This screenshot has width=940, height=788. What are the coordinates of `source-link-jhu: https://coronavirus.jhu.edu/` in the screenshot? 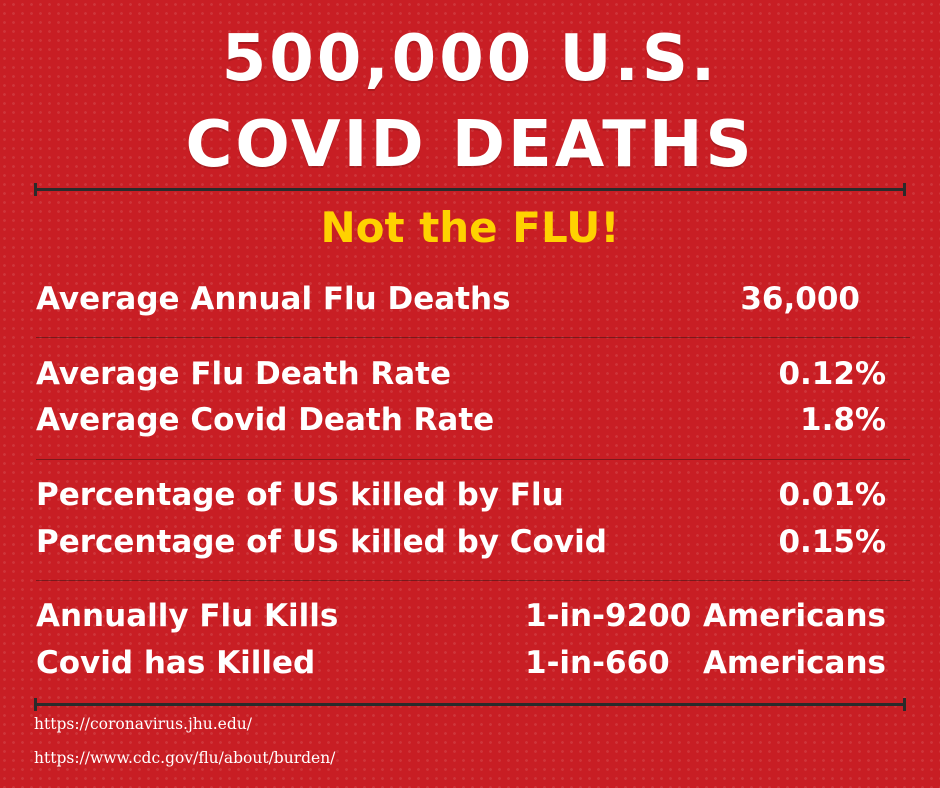 It's located at (143, 724).